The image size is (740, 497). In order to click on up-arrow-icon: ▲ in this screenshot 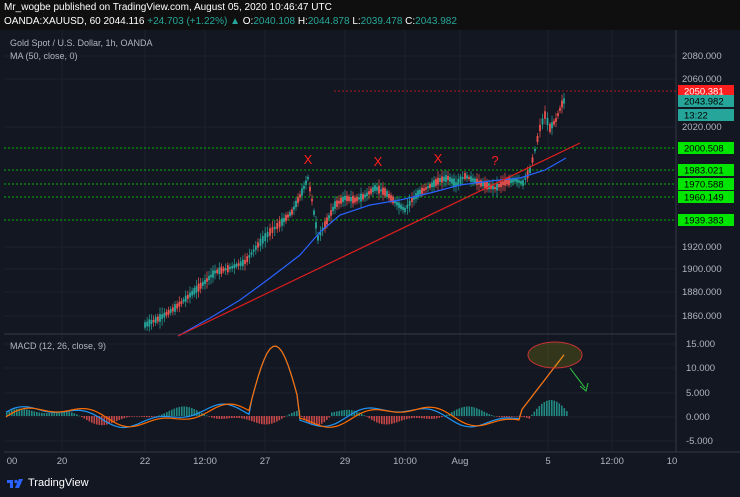, I will do `click(235, 21)`.